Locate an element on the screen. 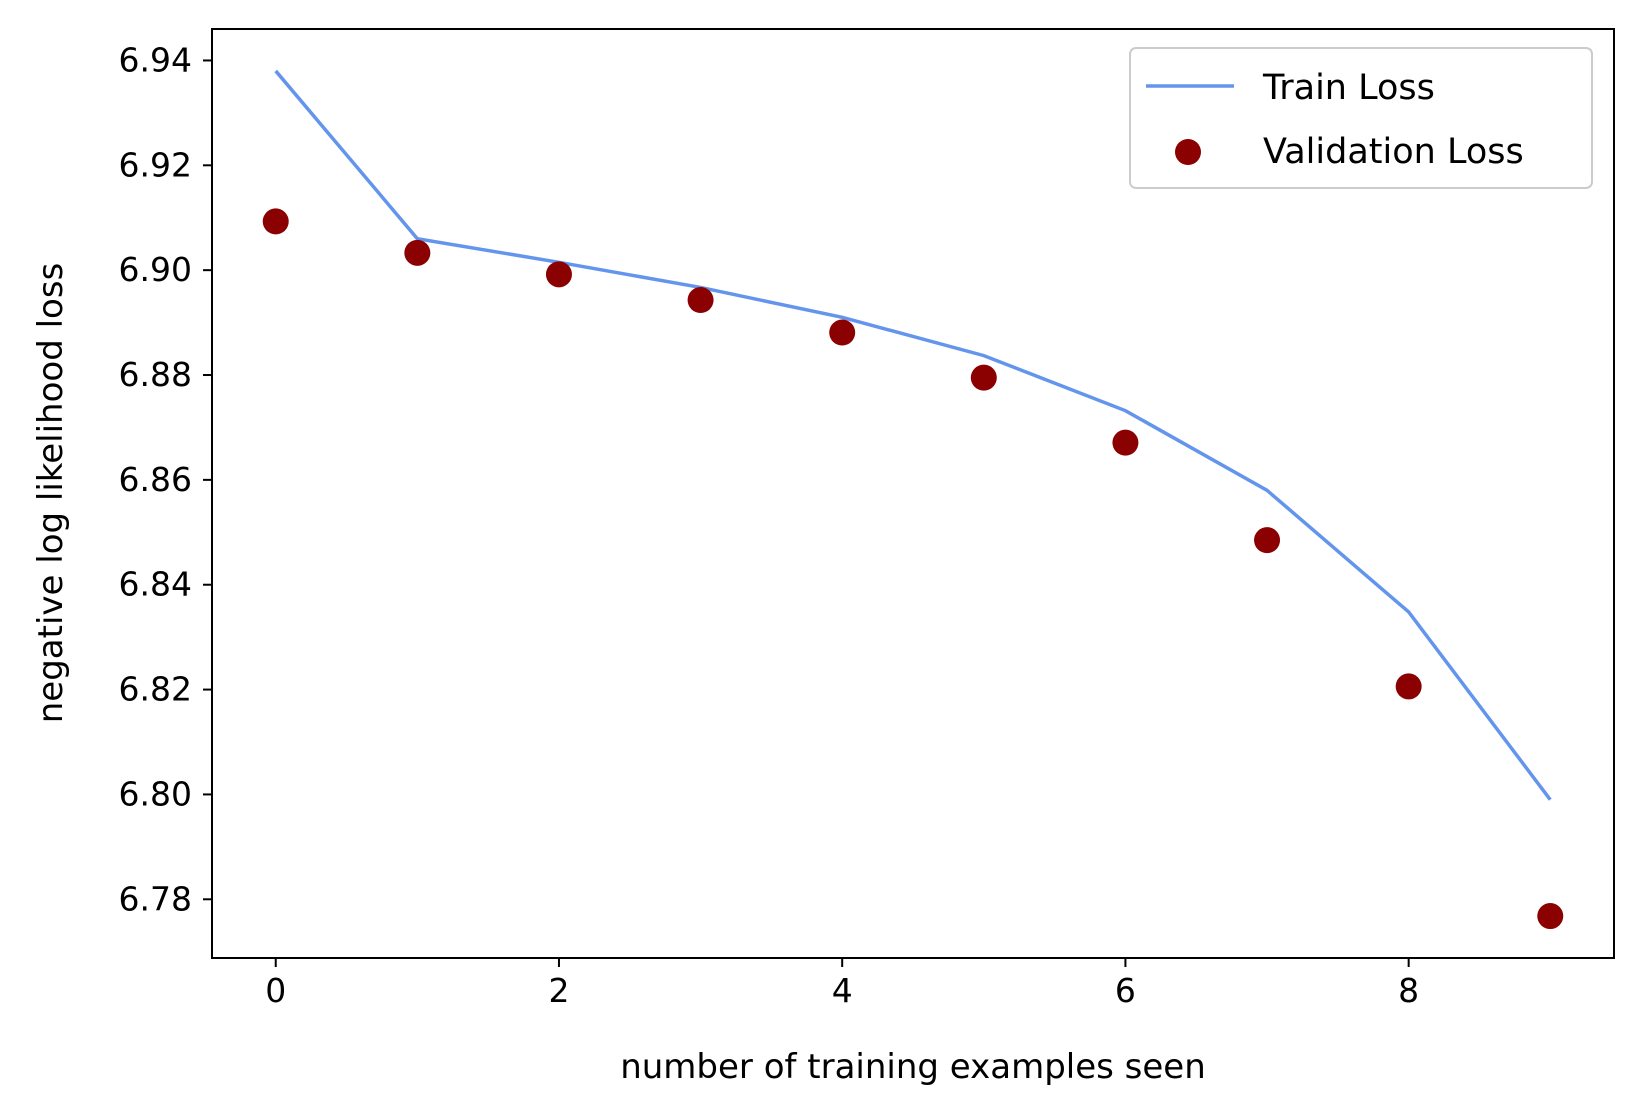 The image size is (1635, 1113). x-tick-label: 6 is located at coordinates (1125, 990).